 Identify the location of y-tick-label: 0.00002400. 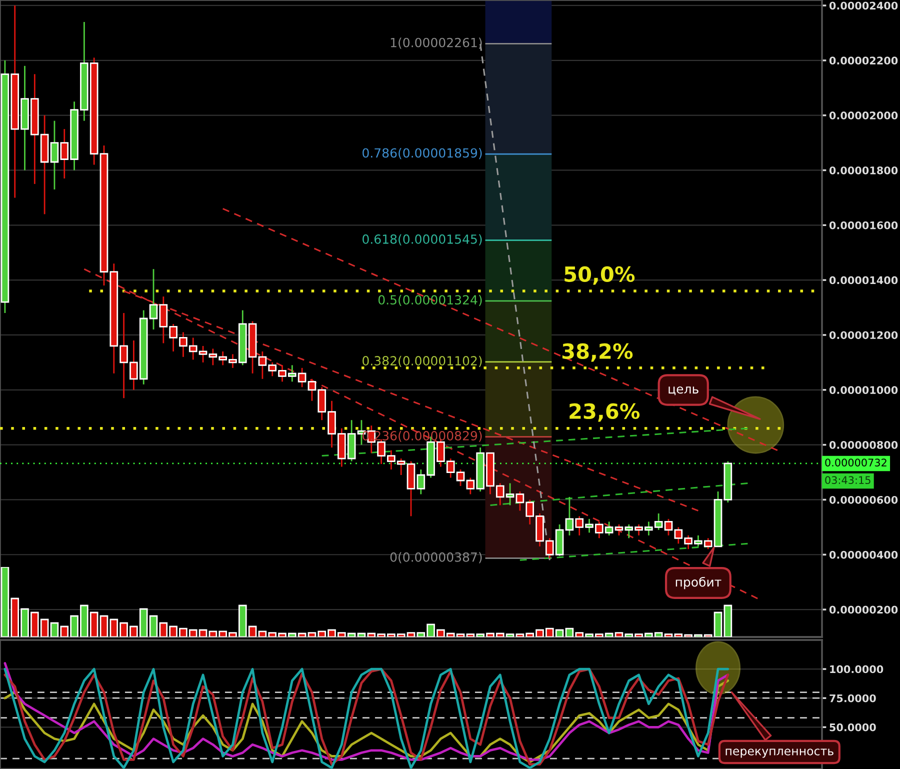
(863, 6).